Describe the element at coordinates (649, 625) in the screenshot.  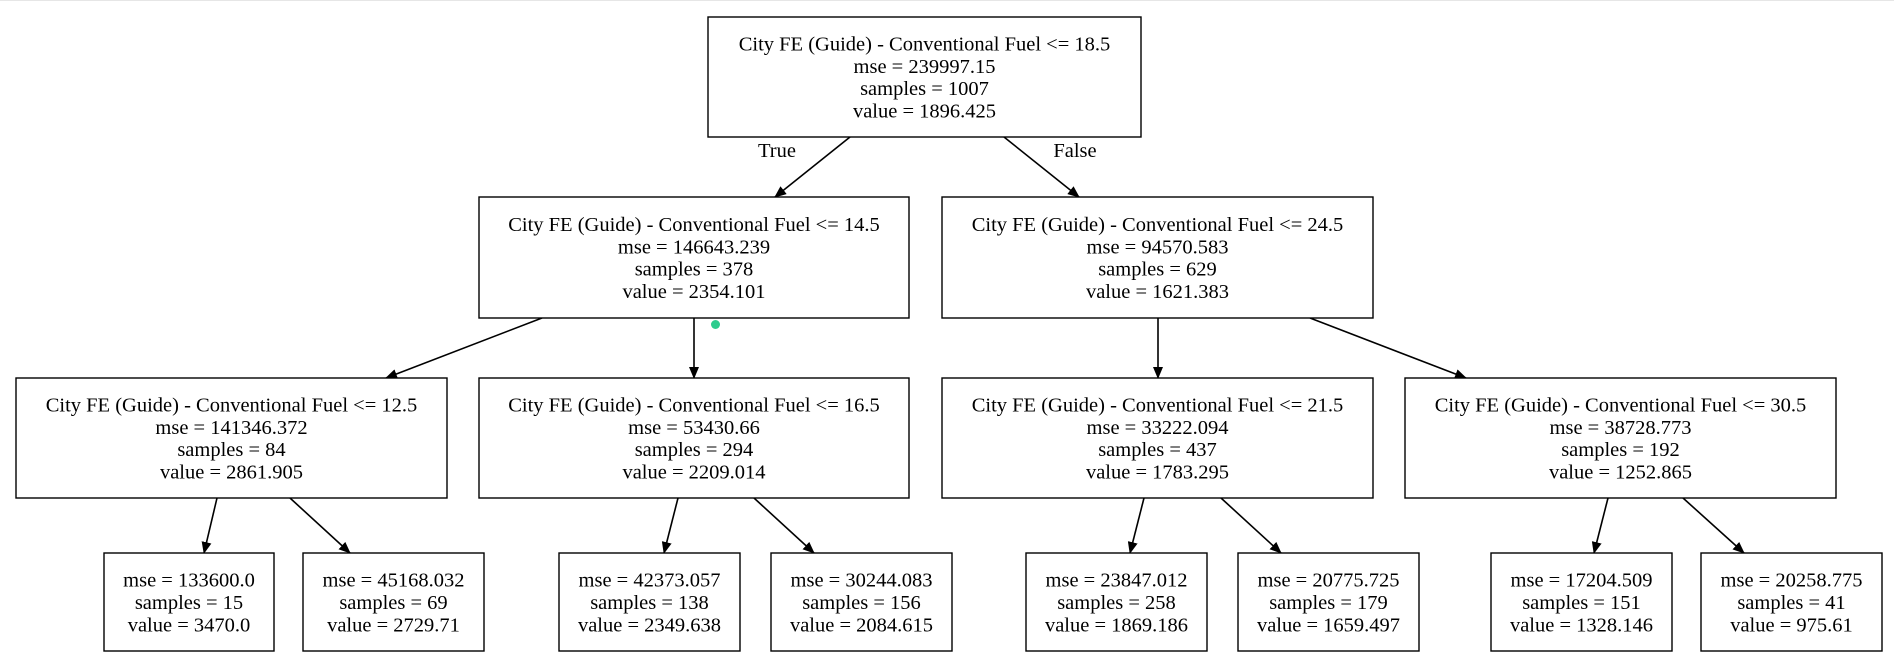
I see `predicted-value: value = 2349.638` at that location.